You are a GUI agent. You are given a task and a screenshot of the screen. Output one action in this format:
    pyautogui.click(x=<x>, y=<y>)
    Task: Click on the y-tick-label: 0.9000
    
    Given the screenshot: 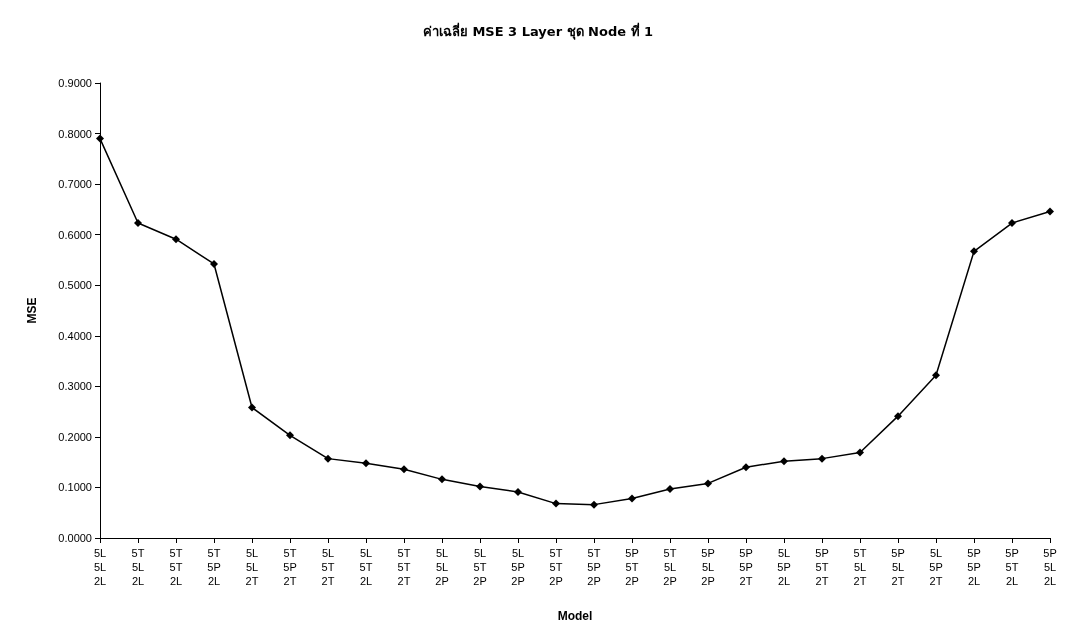 What is the action you would take?
    pyautogui.click(x=75, y=83)
    